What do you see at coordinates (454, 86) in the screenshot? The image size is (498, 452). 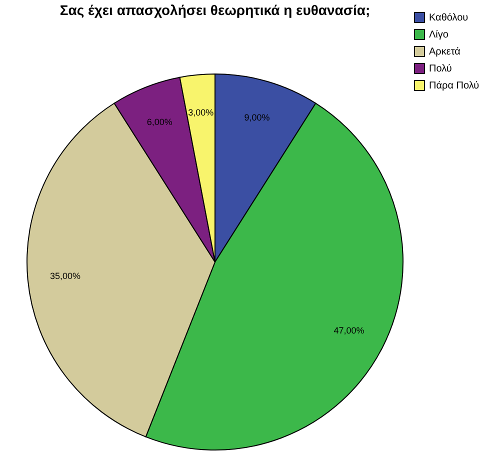 I see `legend-label: Πάρα Πολύ` at bounding box center [454, 86].